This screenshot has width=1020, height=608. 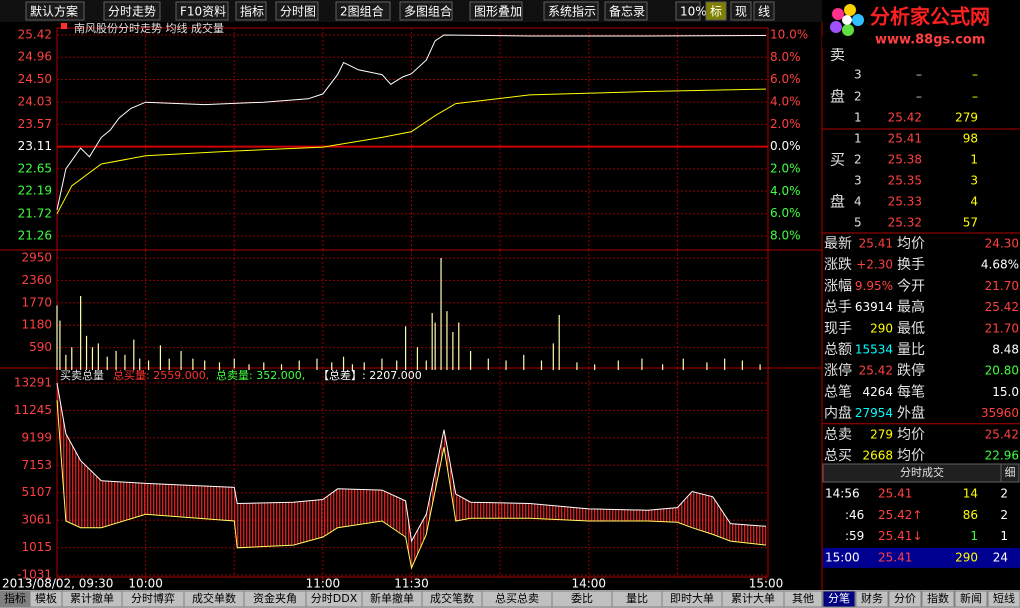 What do you see at coordinates (370, 375) in the screenshot?
I see `legend-entry: 【总差】: 2207.000` at bounding box center [370, 375].